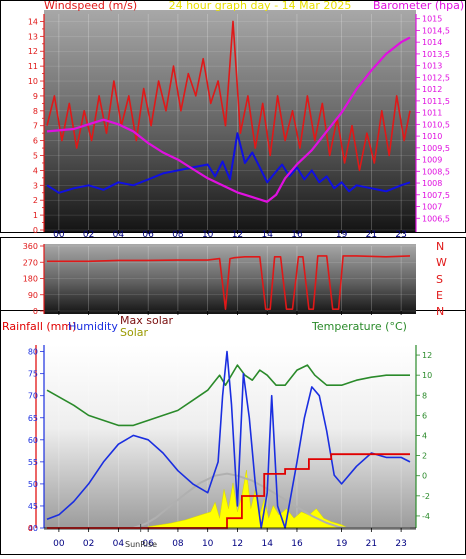  I want to click on baro-tick-label: 1012, so click(432, 89).